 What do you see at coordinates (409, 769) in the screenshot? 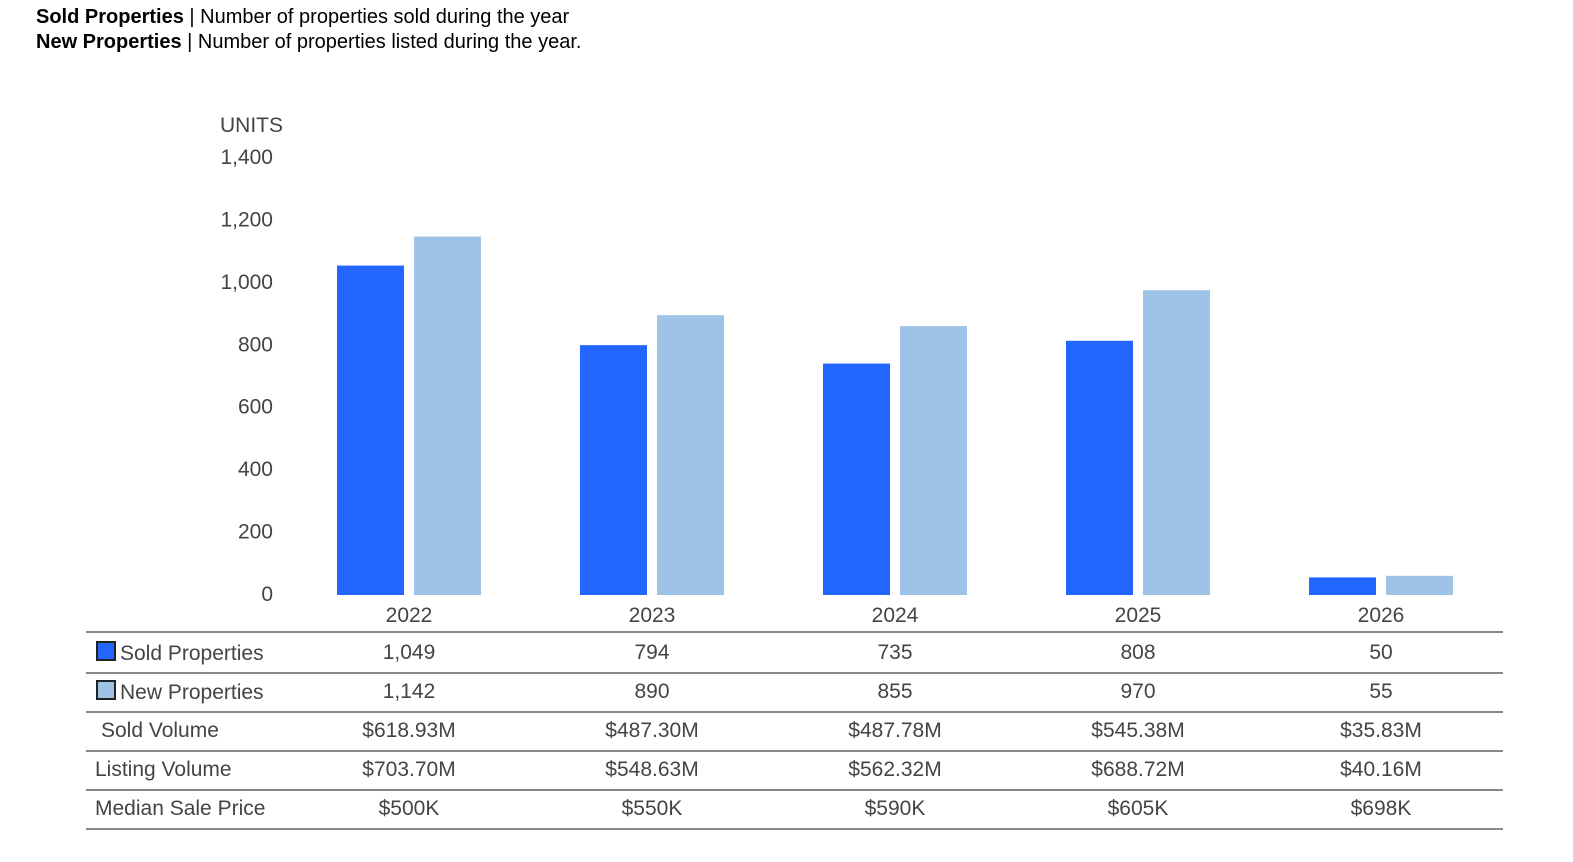
I see `cell-value: $703.70M` at bounding box center [409, 769].